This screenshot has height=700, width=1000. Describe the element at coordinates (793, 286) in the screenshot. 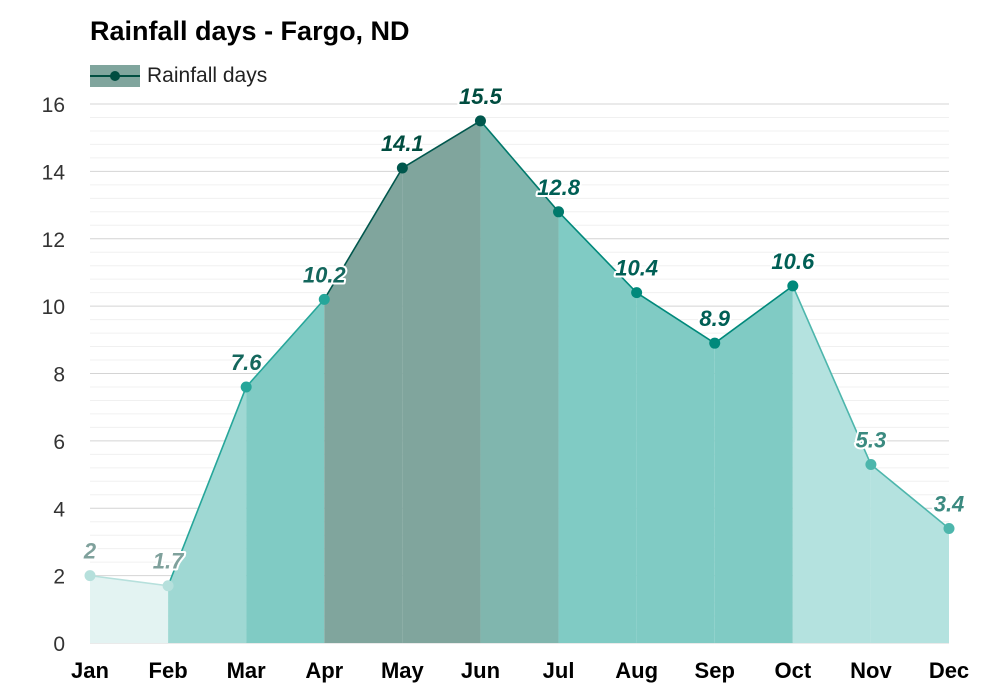

I see `data-point-oct` at that location.